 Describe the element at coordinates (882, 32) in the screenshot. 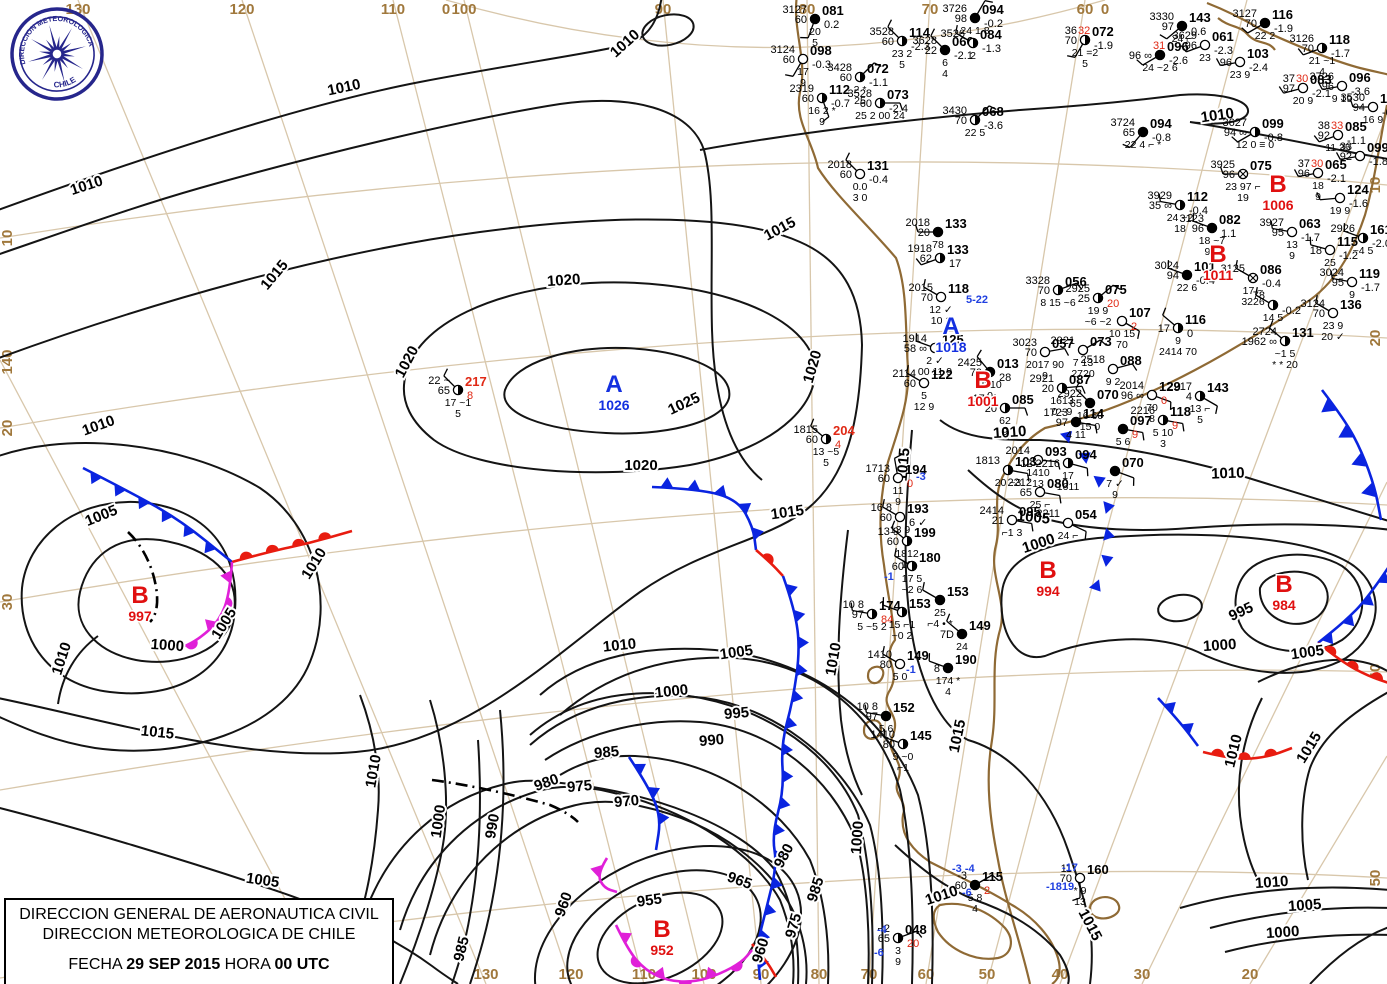

I see `station-topleft-value: 3528` at that location.